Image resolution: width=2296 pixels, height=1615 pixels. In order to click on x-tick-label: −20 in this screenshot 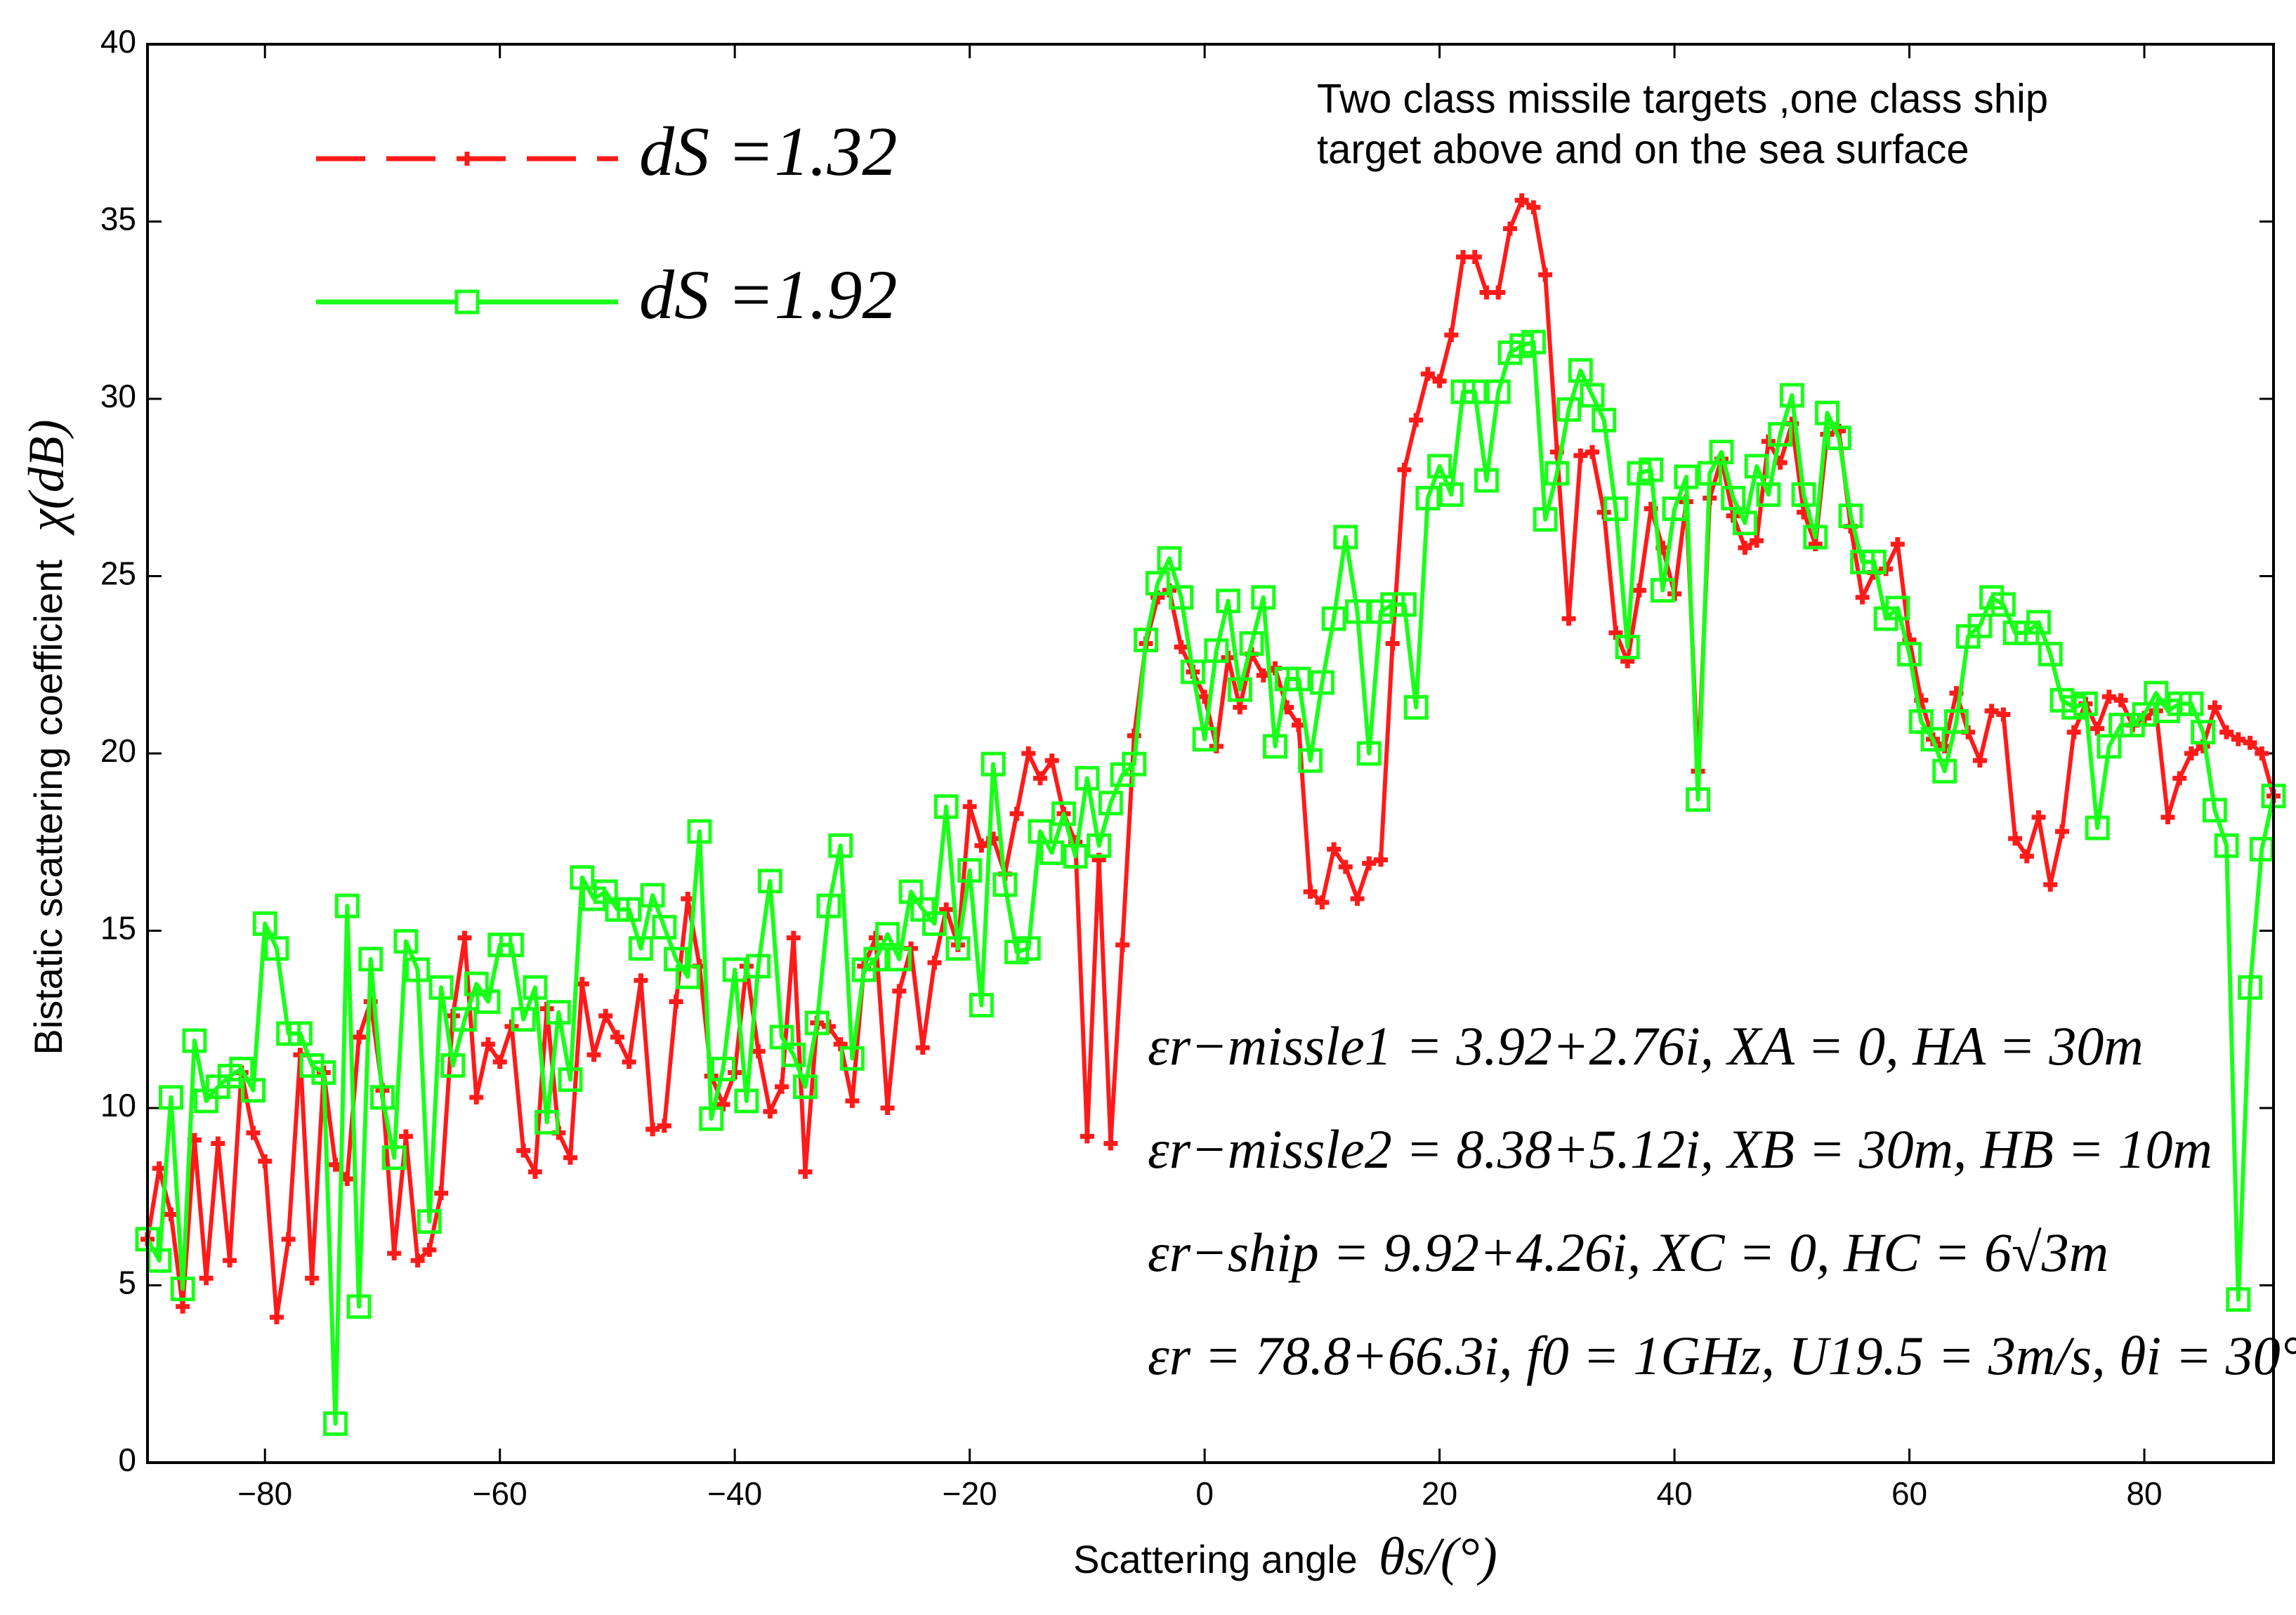, I will do `click(970, 1494)`.